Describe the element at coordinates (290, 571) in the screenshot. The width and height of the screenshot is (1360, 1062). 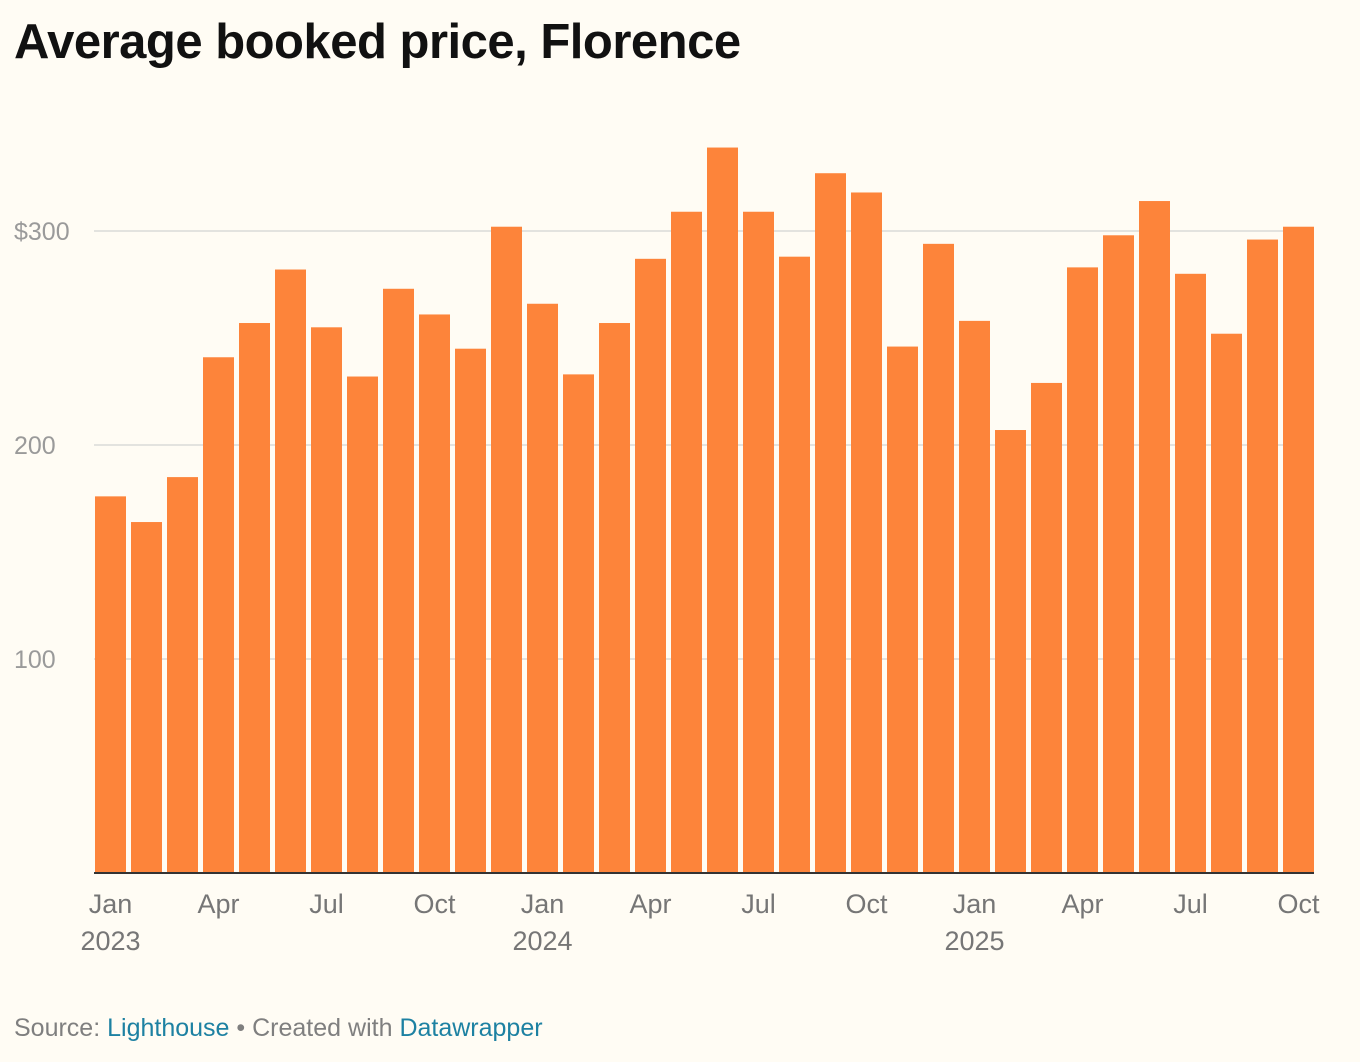
I see `bar: Jun 2023: 282` at that location.